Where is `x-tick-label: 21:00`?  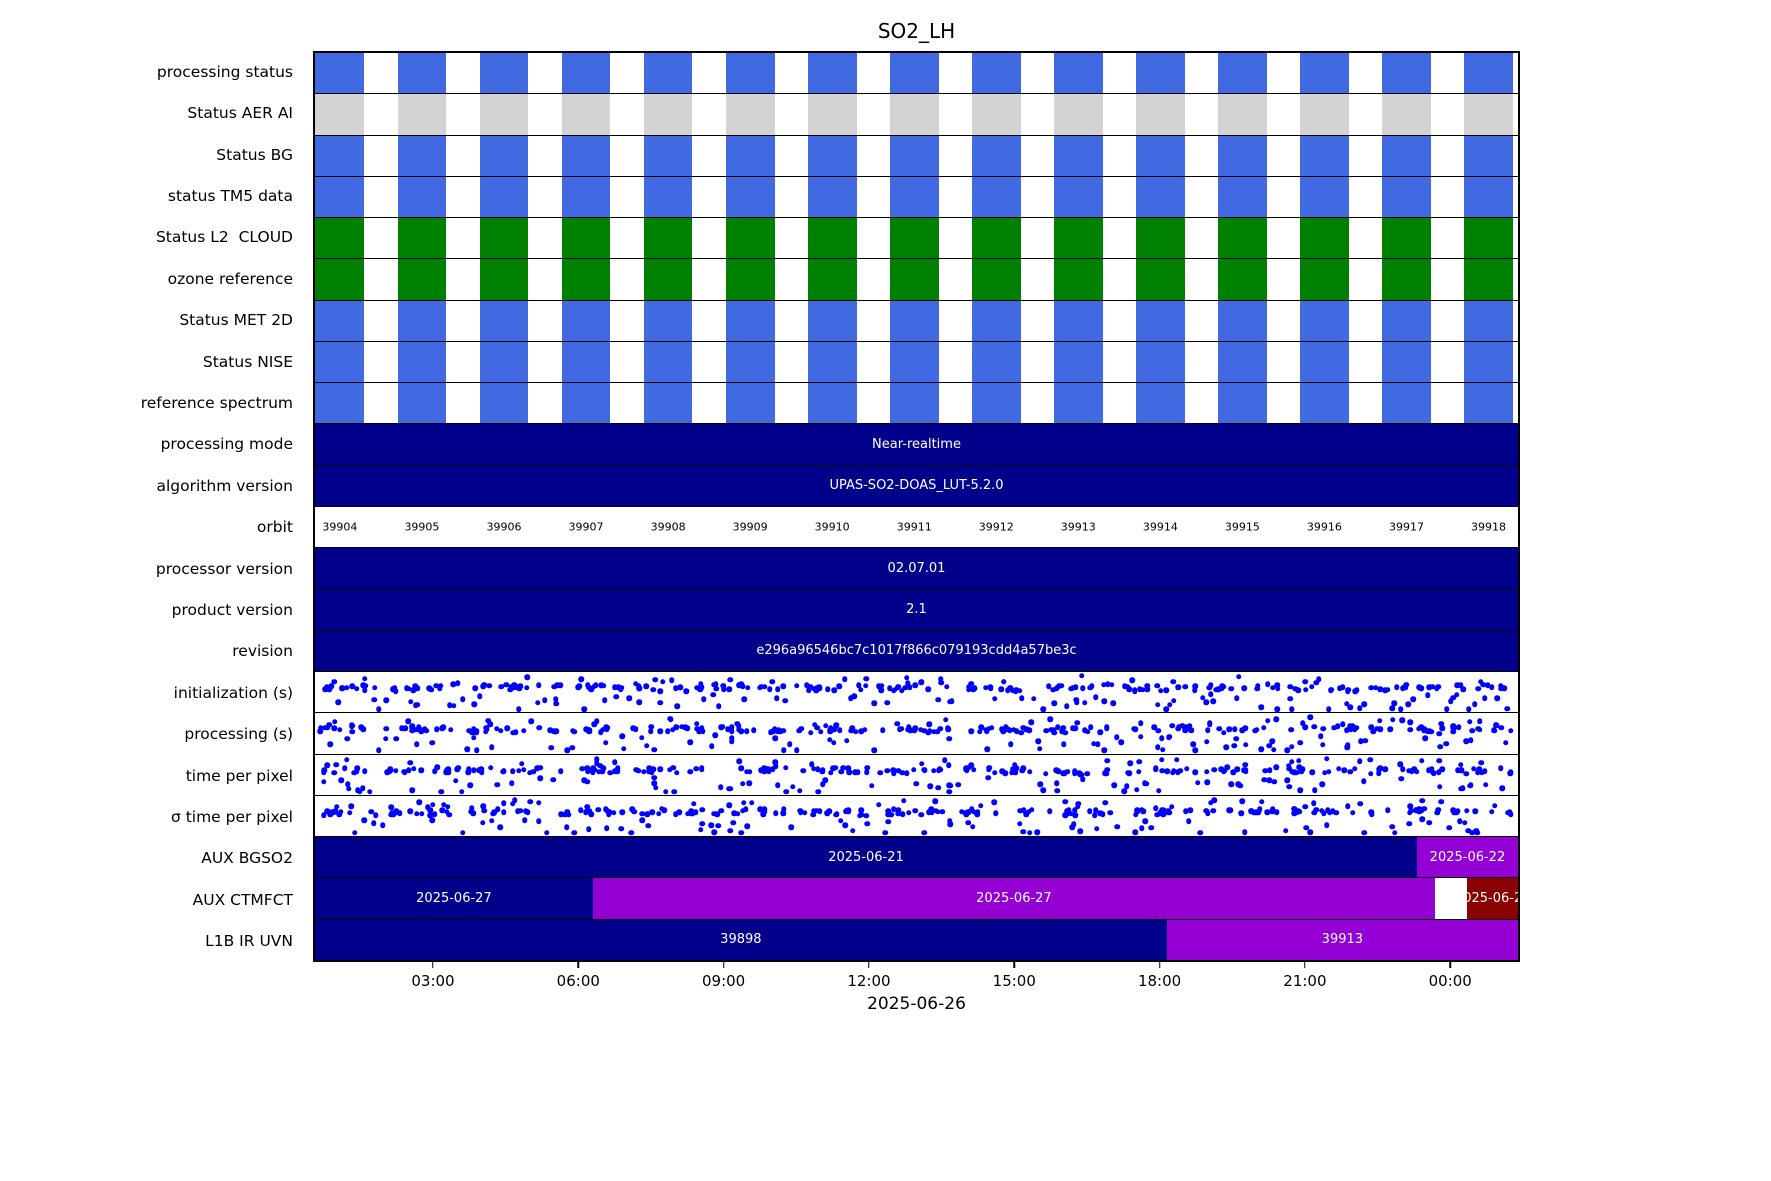
x-tick-label: 21:00 is located at coordinates (1305, 981).